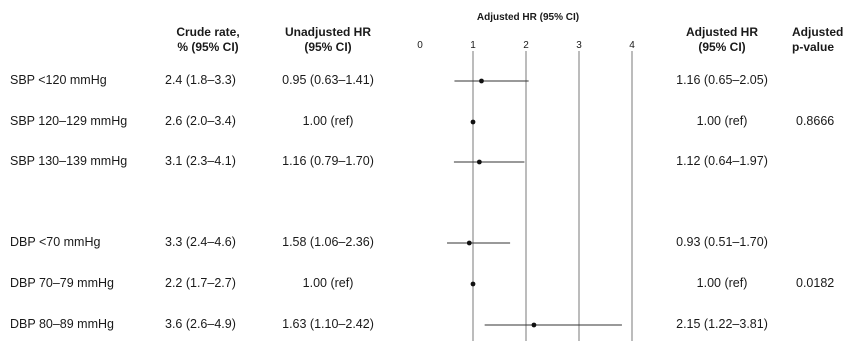 The image size is (845, 341). I want to click on crude-rate-value: 3.1 (2.3–4.1), so click(200, 161).